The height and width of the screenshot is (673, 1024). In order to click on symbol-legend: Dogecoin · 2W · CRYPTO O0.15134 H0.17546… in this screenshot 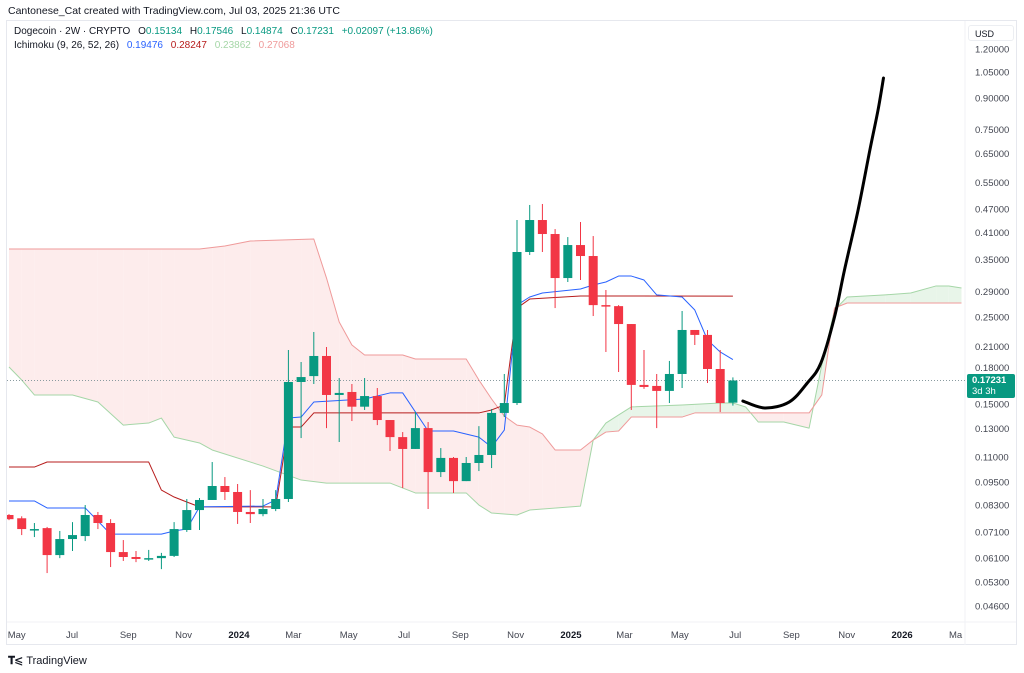, I will do `click(223, 32)`.